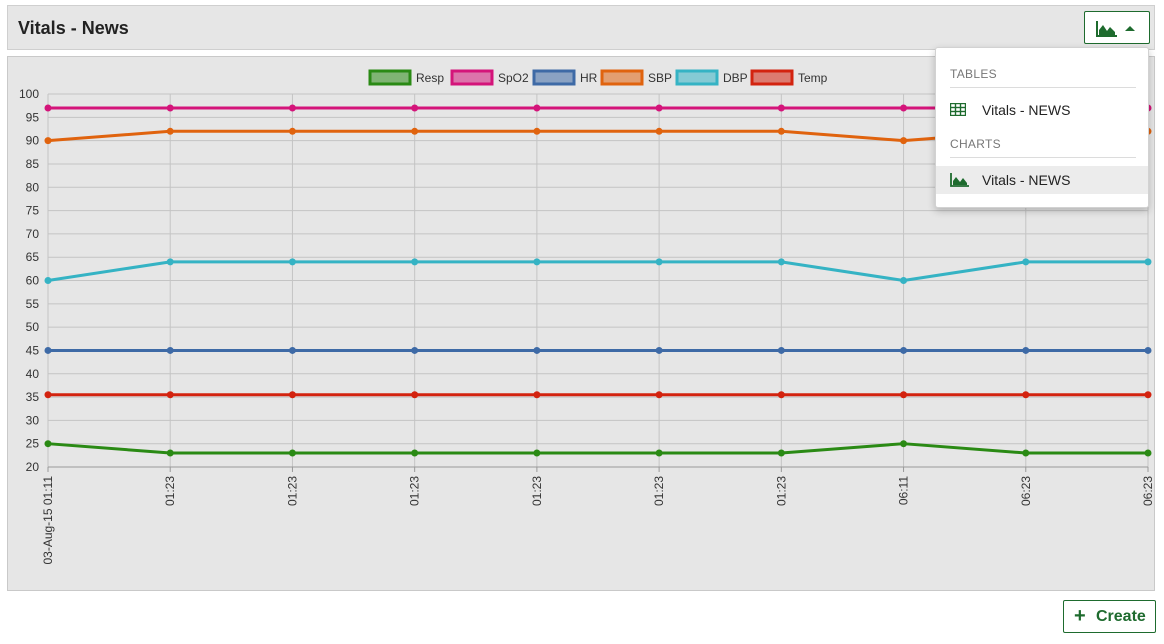  I want to click on y-tick-label: 80, so click(33, 187).